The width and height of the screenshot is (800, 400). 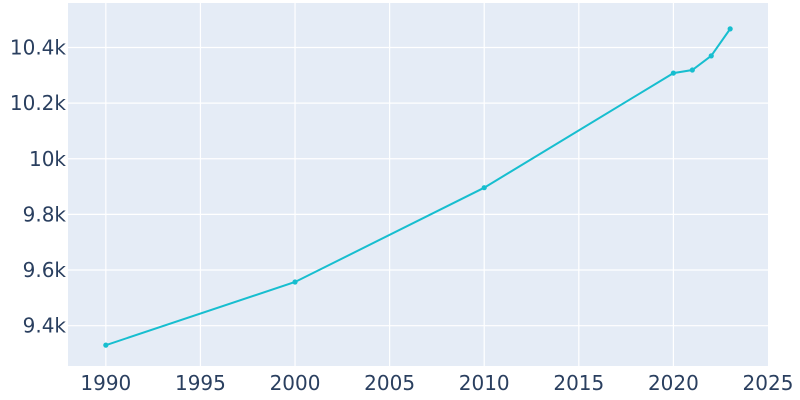 I want to click on x-tick-label: 2025, so click(x=768, y=383).